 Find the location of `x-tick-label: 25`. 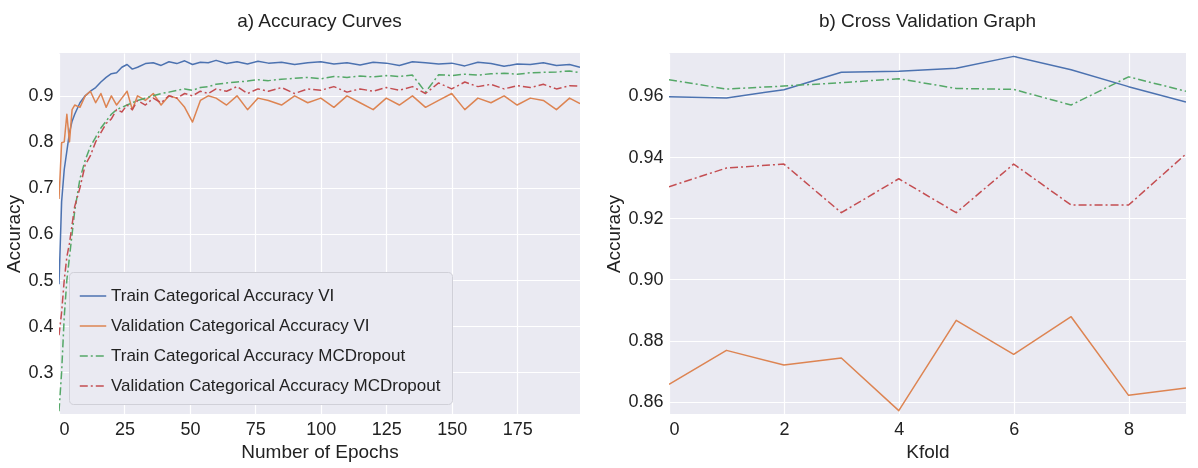

x-tick-label: 25 is located at coordinates (124, 428).